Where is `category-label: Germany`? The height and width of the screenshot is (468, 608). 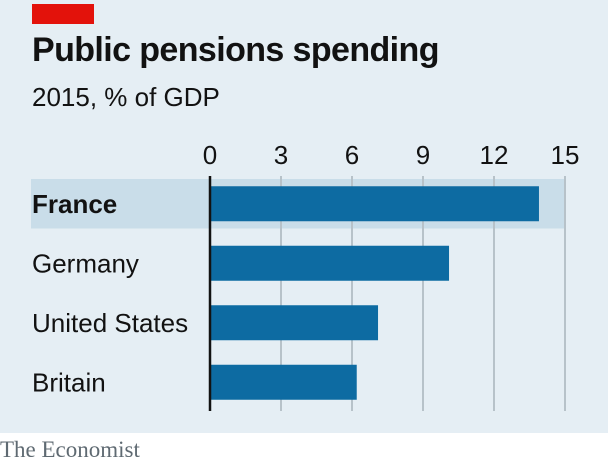
category-label: Germany is located at coordinates (85, 263).